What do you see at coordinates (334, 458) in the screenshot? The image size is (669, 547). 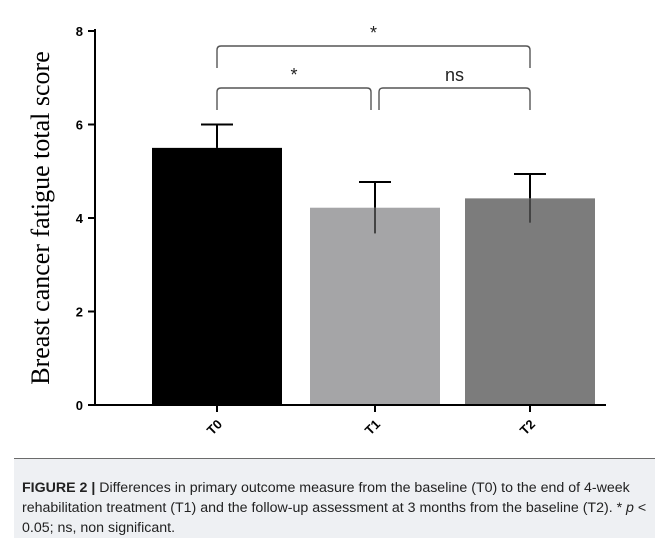 I see `caption-divider` at bounding box center [334, 458].